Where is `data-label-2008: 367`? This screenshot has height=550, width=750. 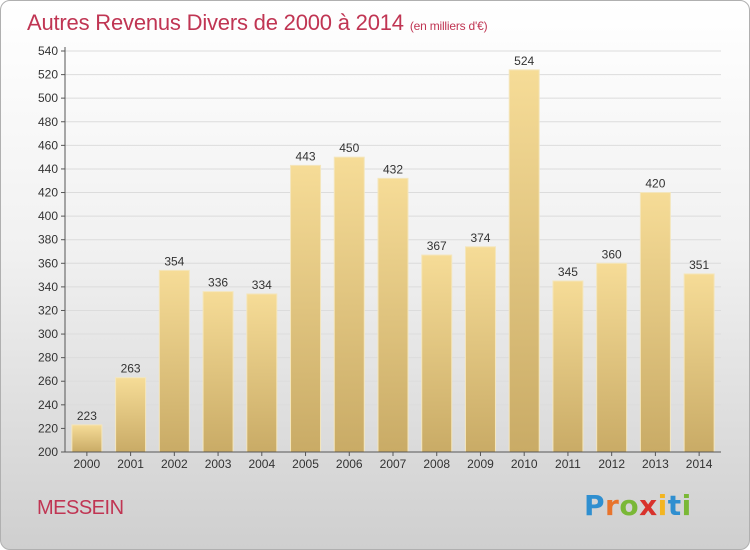
data-label-2008: 367 is located at coordinates (437, 246).